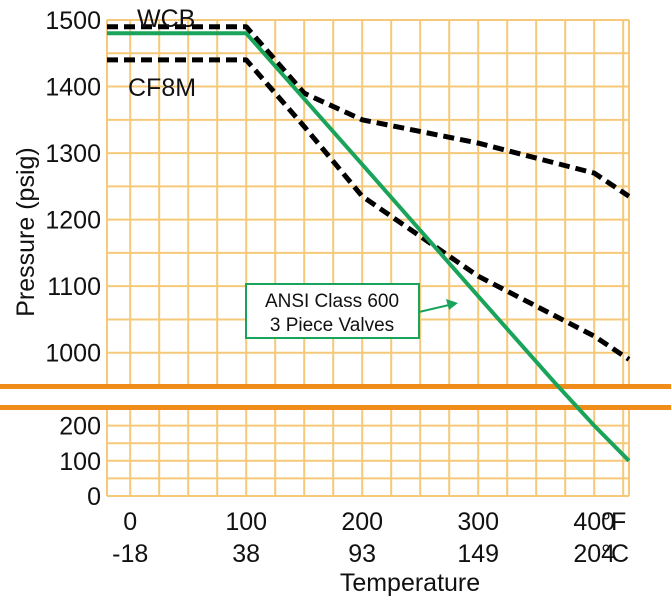 The height and width of the screenshot is (603, 671). Describe the element at coordinates (594, 554) in the screenshot. I see `x-tick-label-c: 204` at that location.